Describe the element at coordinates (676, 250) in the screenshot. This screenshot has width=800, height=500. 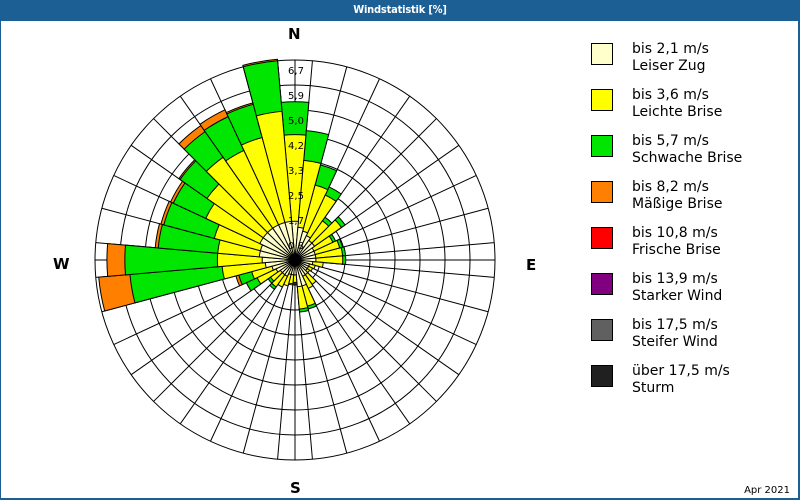
I see `legend-label: Frische Brise` at that location.